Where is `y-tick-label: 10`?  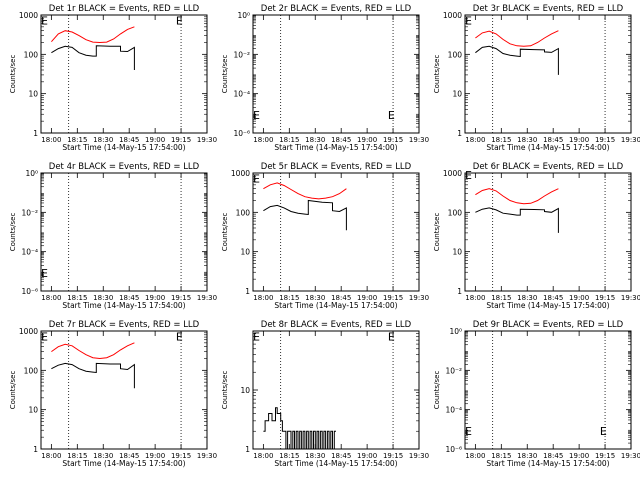
y-tick-label: 10 is located at coordinates (457, 252).